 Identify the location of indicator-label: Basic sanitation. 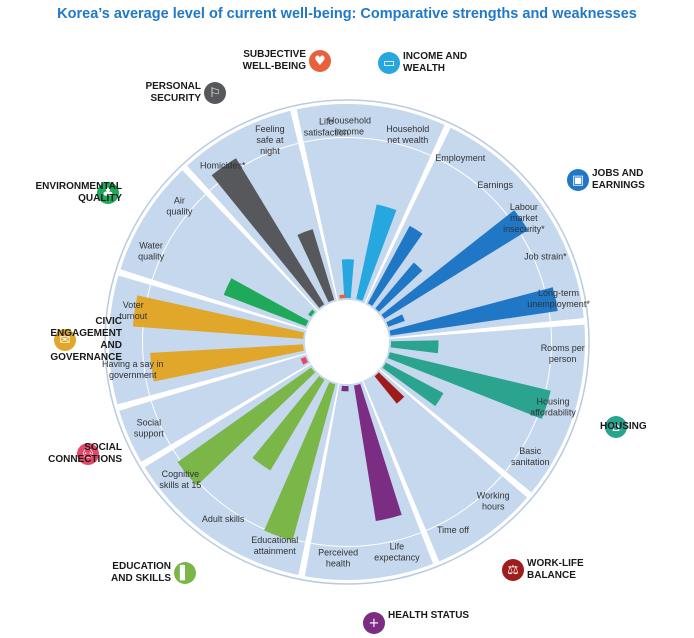
(530, 456).